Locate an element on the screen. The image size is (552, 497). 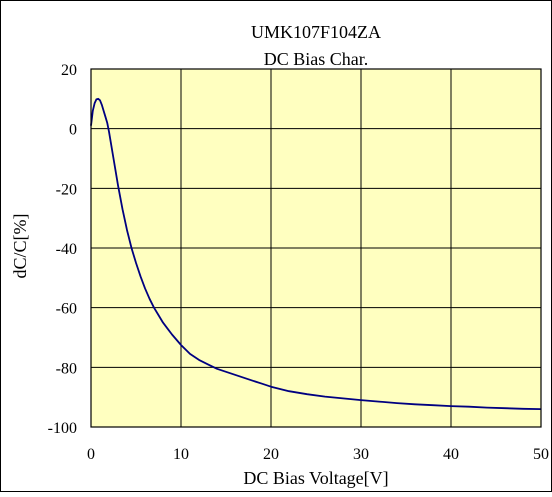
x-axis-title: DC Bias Voltage[V] is located at coordinates (315, 478).